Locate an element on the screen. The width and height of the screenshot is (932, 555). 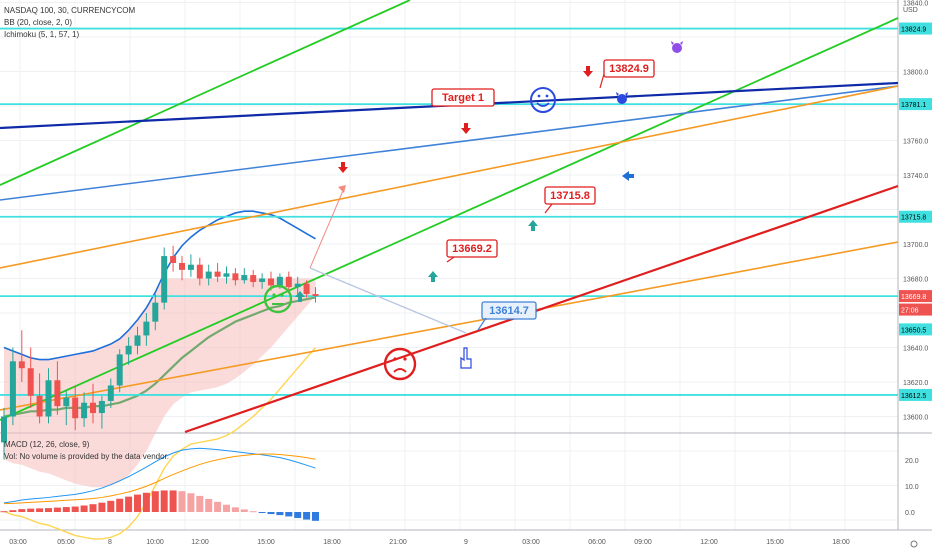
macd-tick-label: 20.0 is located at coordinates (912, 461).